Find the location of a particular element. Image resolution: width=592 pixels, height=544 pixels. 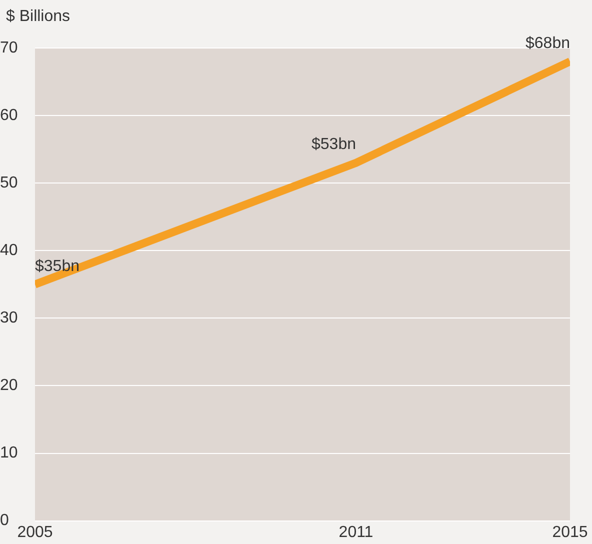

x-tick-label: 2011 is located at coordinates (356, 532).